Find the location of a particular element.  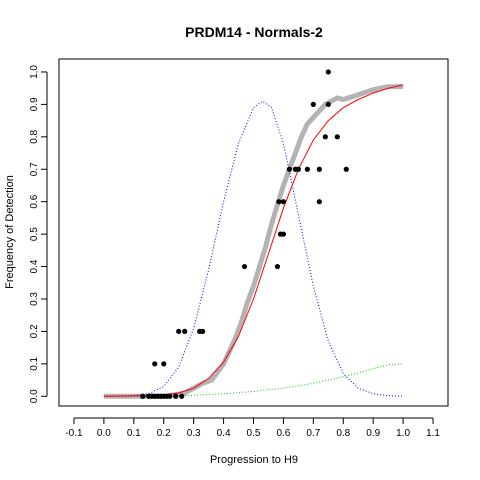

x-tick-label: 0.8 is located at coordinates (343, 433).